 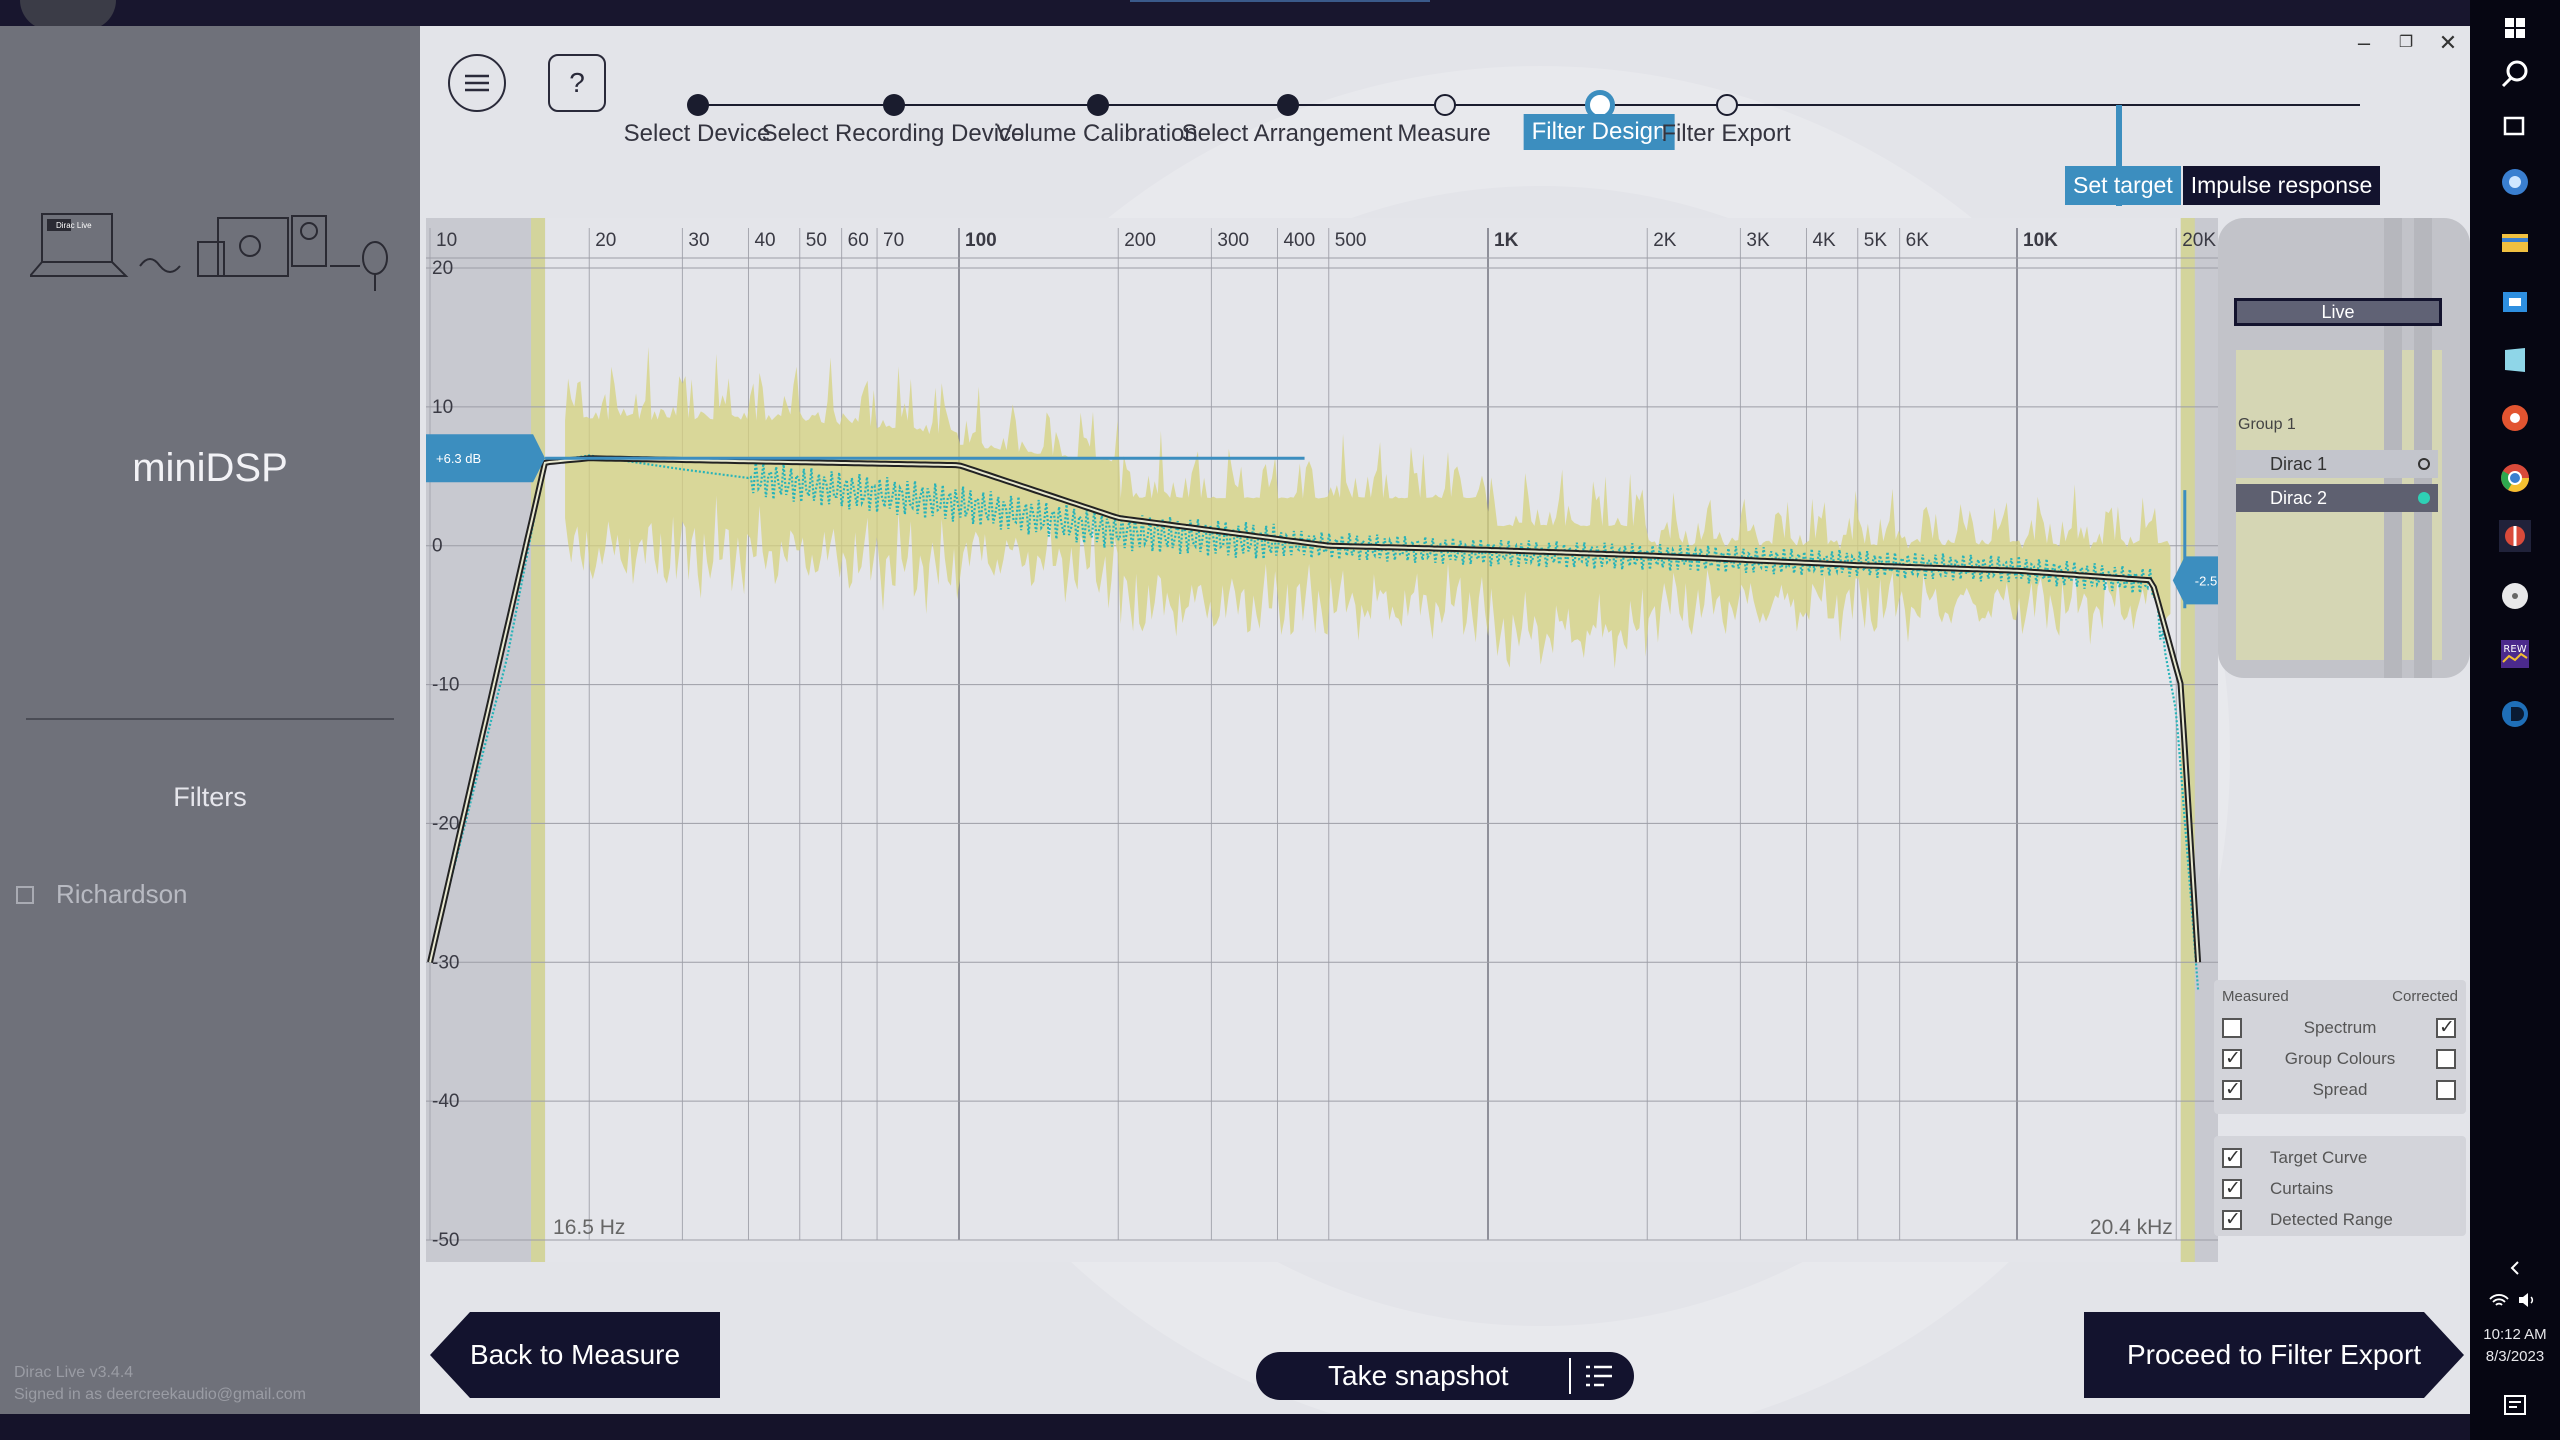 What do you see at coordinates (698, 105) in the screenshot?
I see `step-dot-select-device` at bounding box center [698, 105].